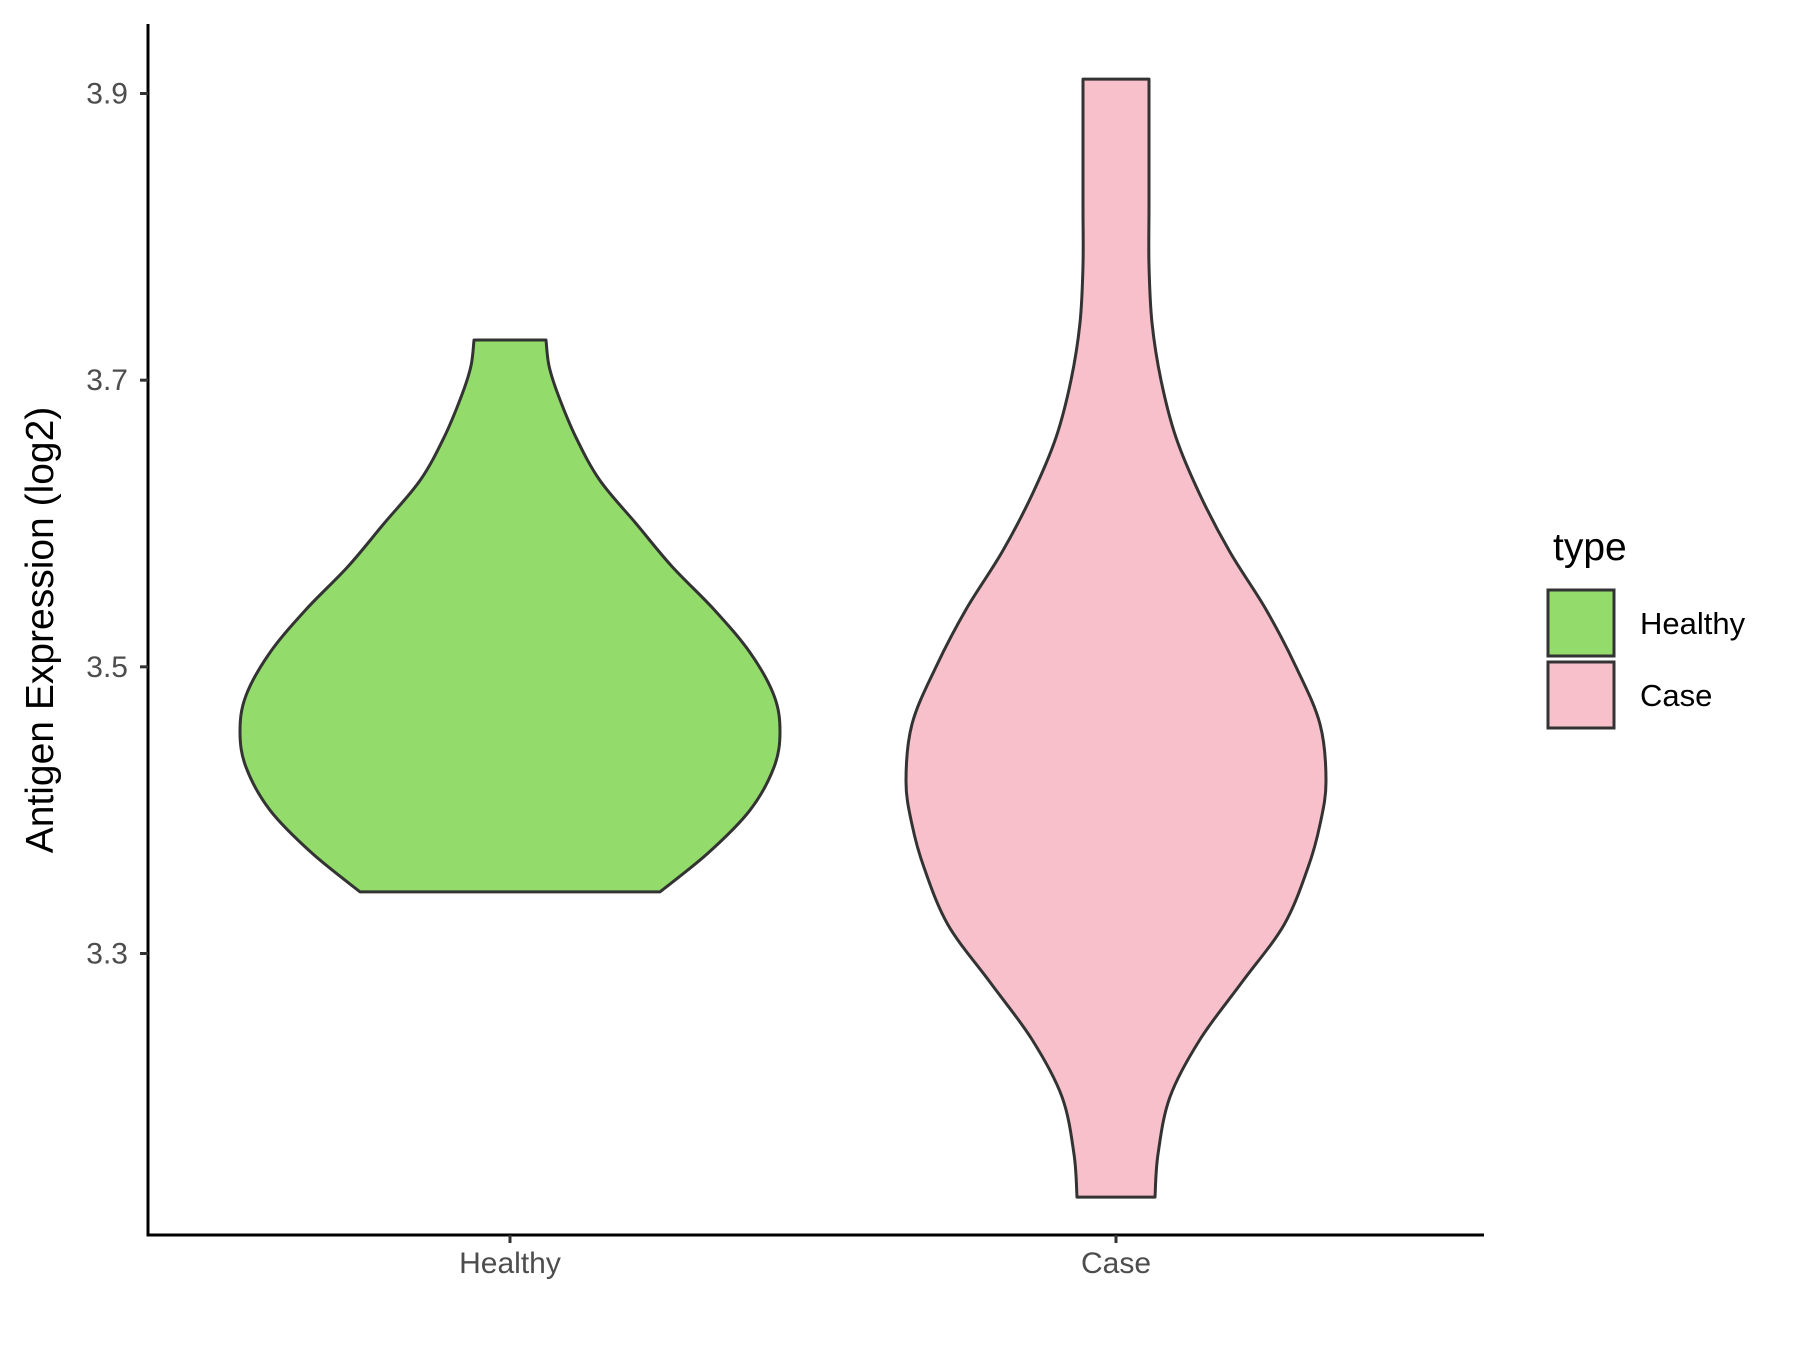 The image size is (1800, 1350). Describe the element at coordinates (40, 630) in the screenshot. I see `y-axis-title: Antigen Expression (log2)` at that location.